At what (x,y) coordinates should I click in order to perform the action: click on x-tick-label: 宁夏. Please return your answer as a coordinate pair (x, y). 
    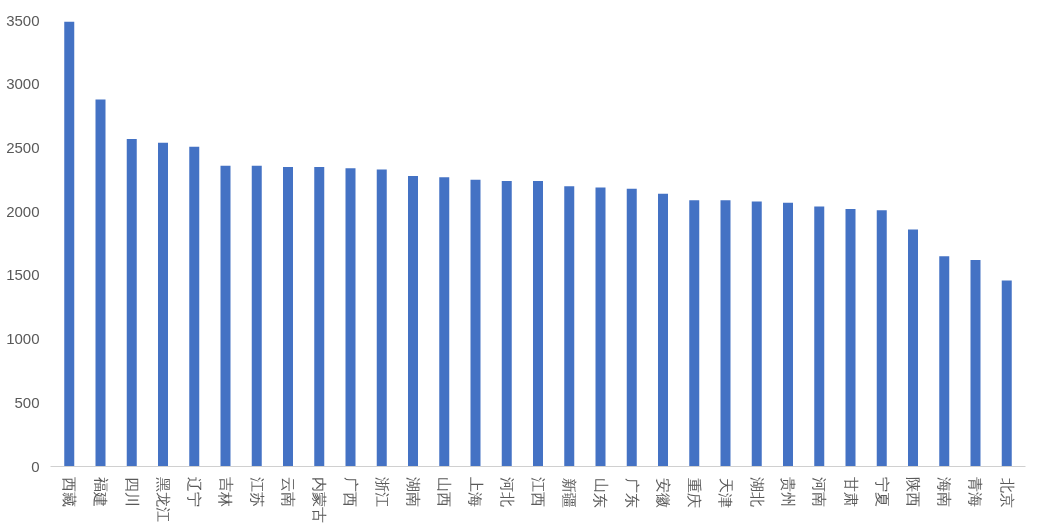
    Looking at the image, I should click on (881, 492).